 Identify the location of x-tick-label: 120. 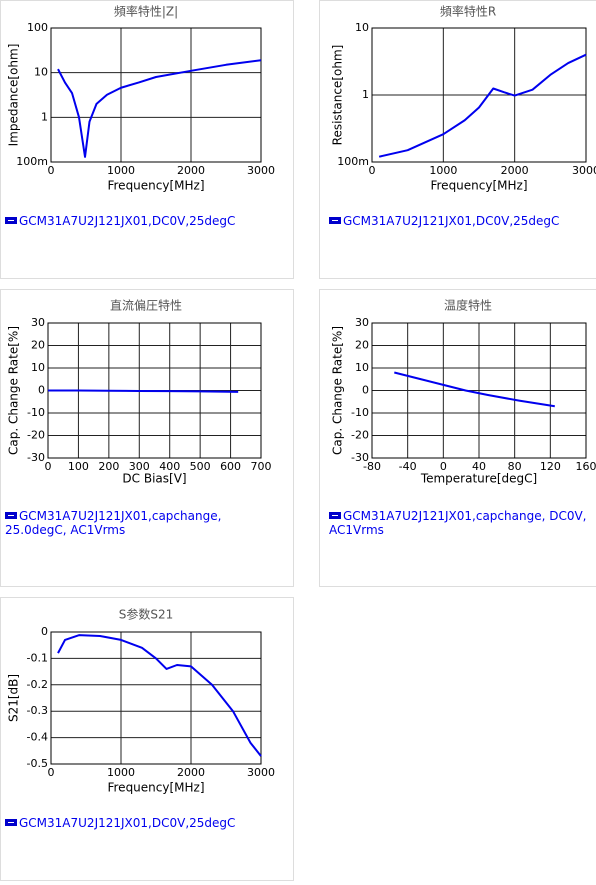
(550, 466).